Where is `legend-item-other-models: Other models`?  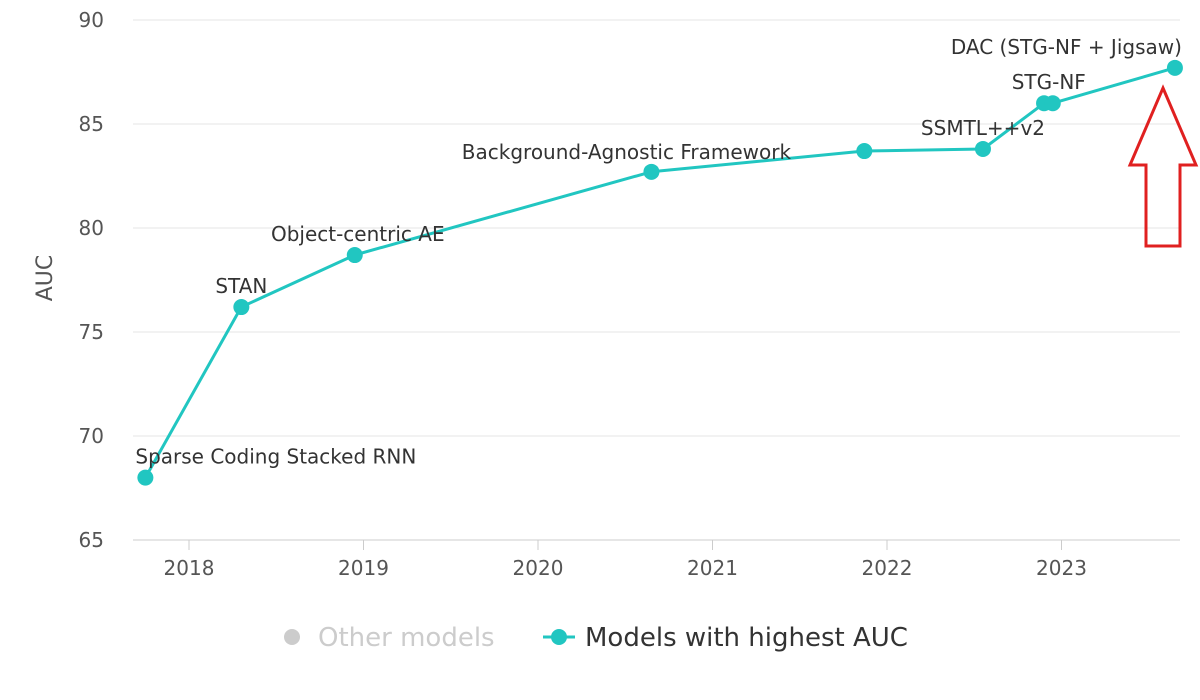
legend-item-other-models: Other models is located at coordinates (389, 638).